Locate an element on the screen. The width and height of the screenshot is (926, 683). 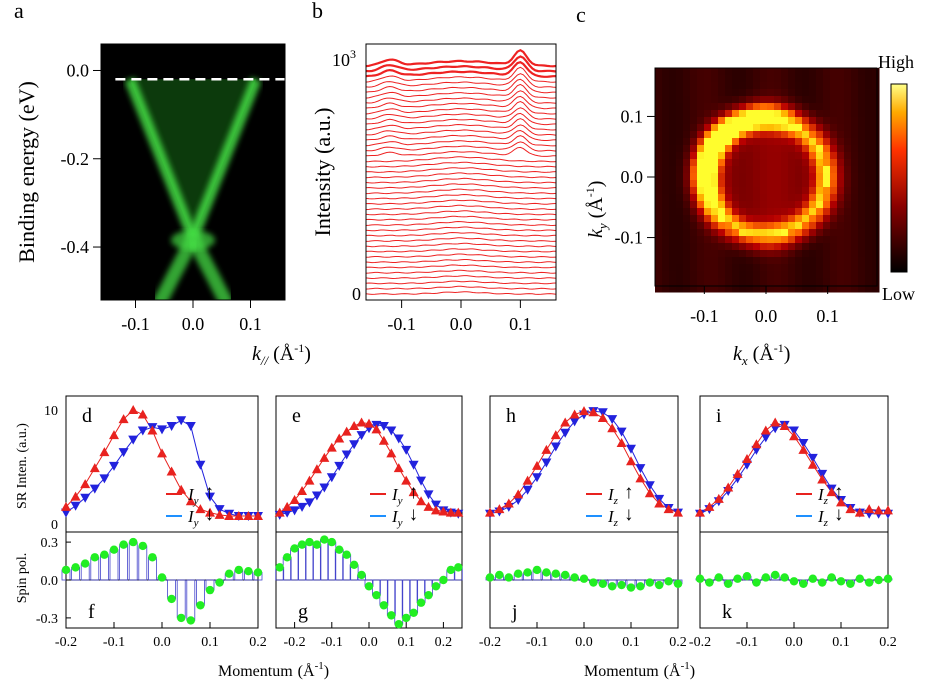
legend-up-label: Iy ↑ is located at coordinates (200, 494).